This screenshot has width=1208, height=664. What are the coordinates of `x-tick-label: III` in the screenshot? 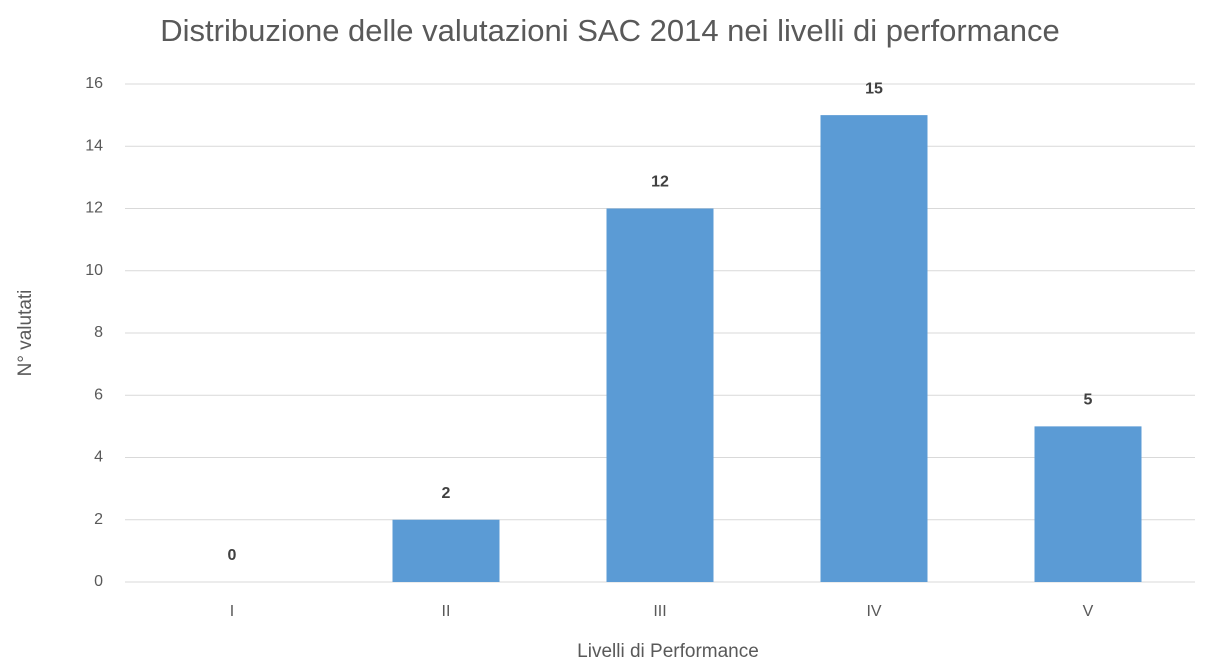 It's located at (659, 611).